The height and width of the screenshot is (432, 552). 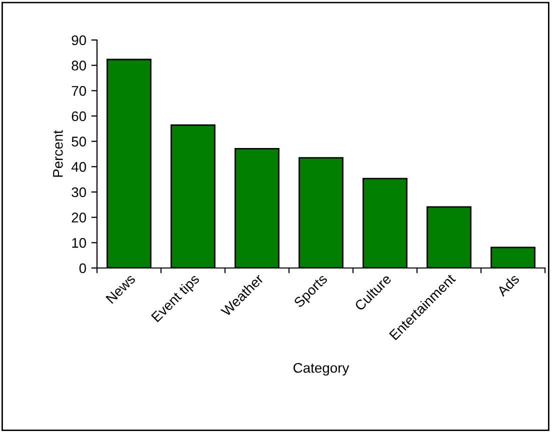 I want to click on x-axis-title: Category, so click(x=322, y=369).